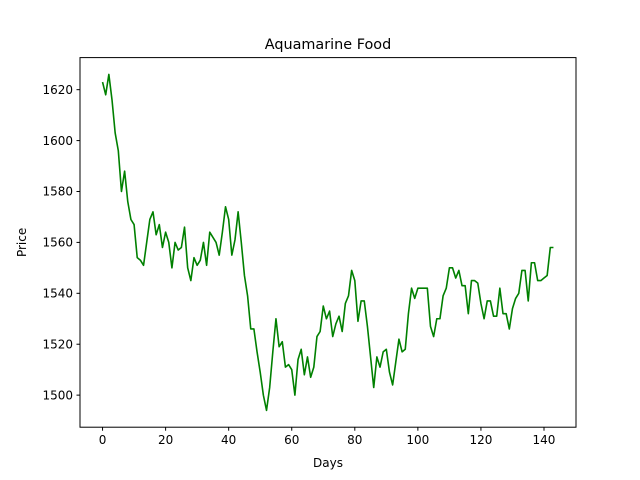  What do you see at coordinates (291, 440) in the screenshot?
I see `x-tick-label: 60` at bounding box center [291, 440].